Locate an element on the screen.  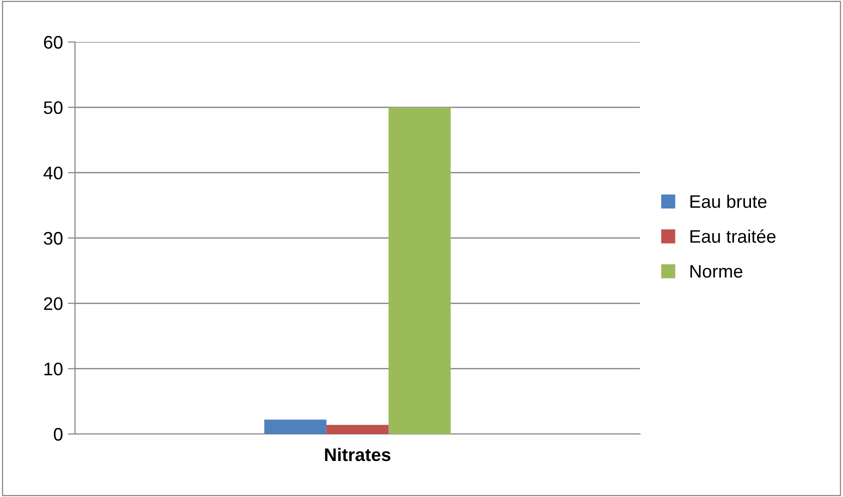
legend-label: Eau brute is located at coordinates (728, 201).